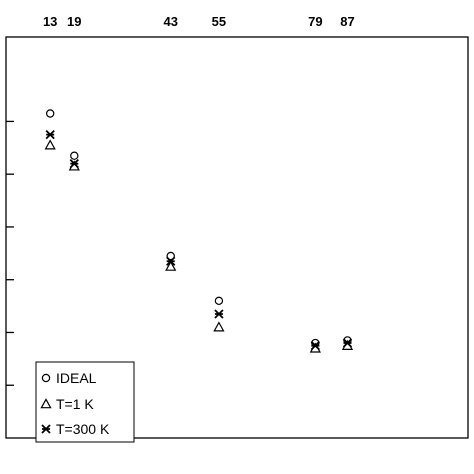 Image resolution: width=474 pixels, height=474 pixels. What do you see at coordinates (347, 21) in the screenshot?
I see `x-tick-label: 87` at bounding box center [347, 21].